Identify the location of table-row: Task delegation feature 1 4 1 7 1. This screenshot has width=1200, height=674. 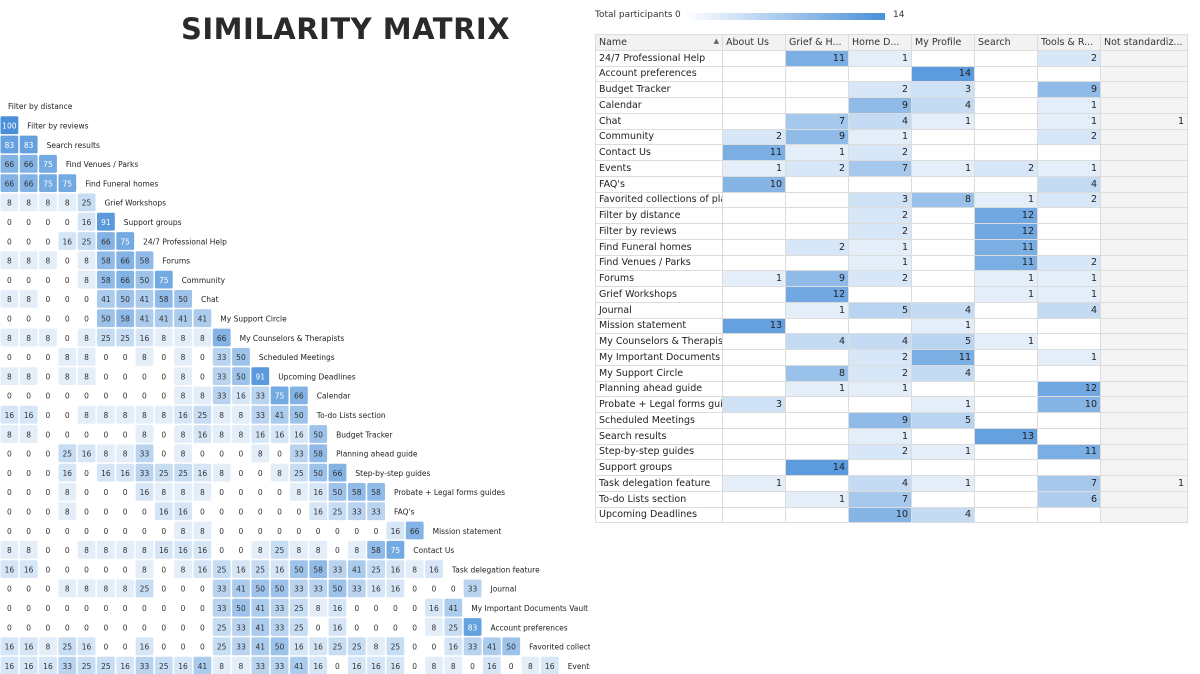
(891, 483).